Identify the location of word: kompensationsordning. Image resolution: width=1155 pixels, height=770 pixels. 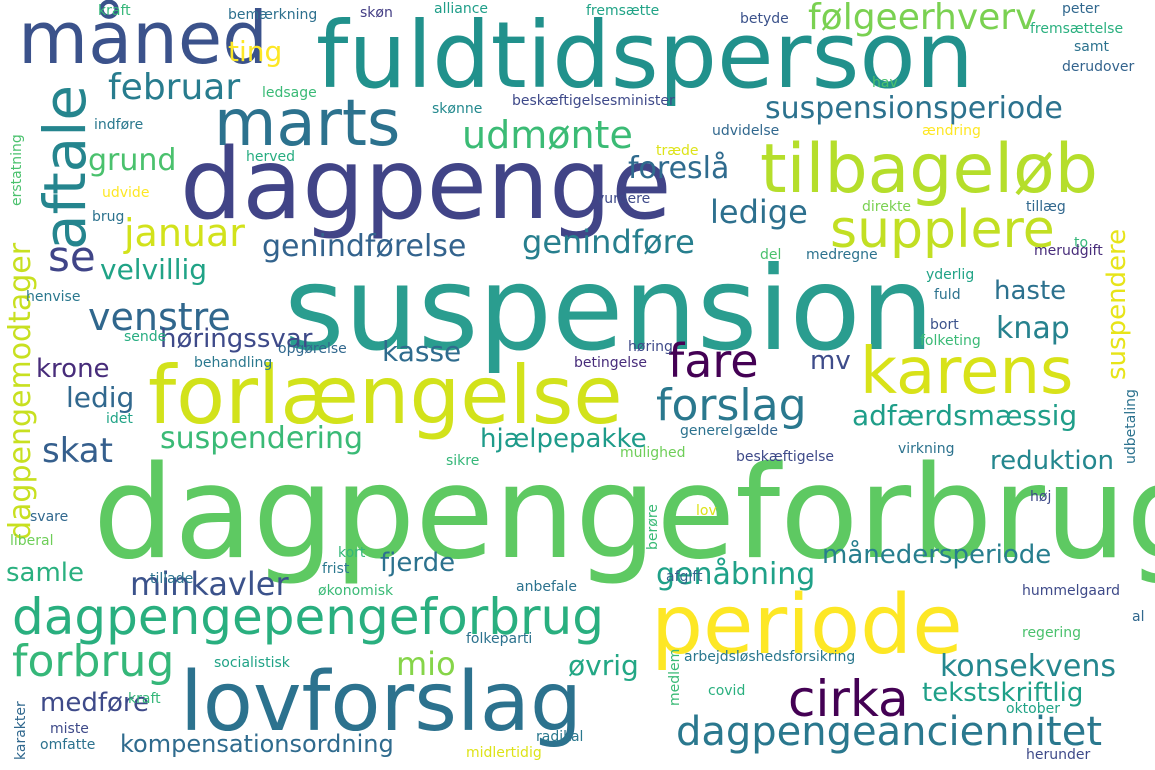
(257, 744).